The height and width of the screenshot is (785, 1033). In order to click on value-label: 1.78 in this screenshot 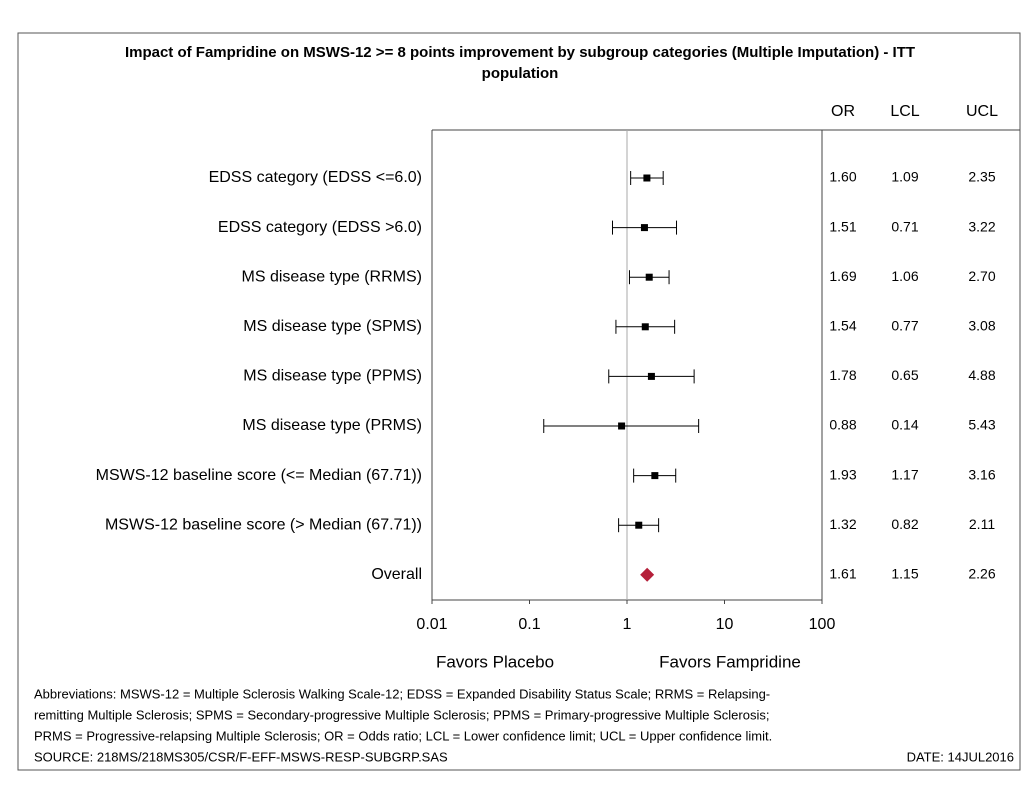, I will do `click(842, 375)`.